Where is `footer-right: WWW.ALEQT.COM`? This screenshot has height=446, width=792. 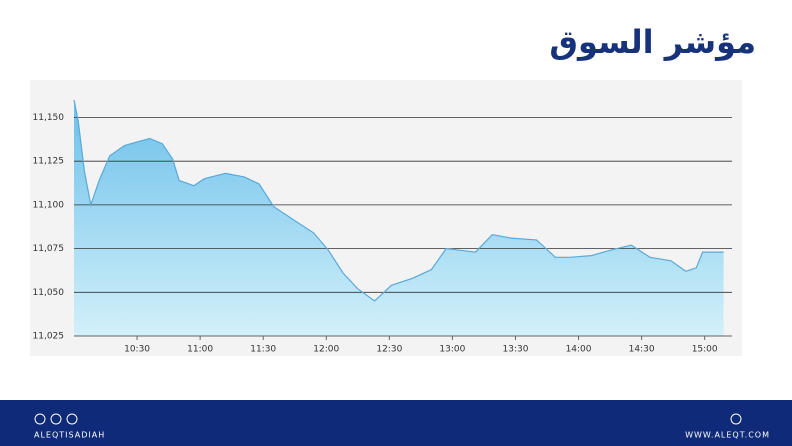
footer-right: WWW.ALEQT.COM is located at coordinates (727, 435).